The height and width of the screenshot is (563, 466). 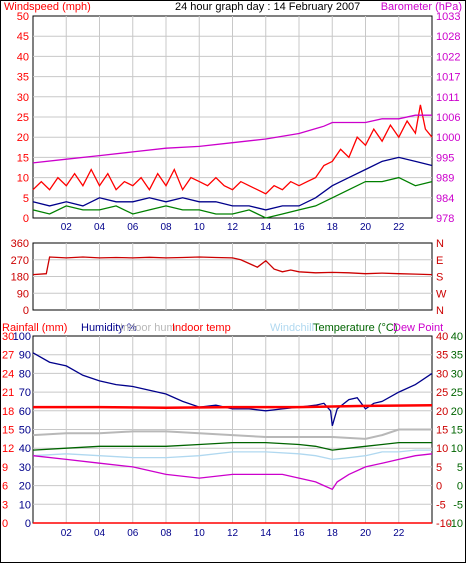 I want to click on y-tick-label: 12, so click(x=8, y=449).